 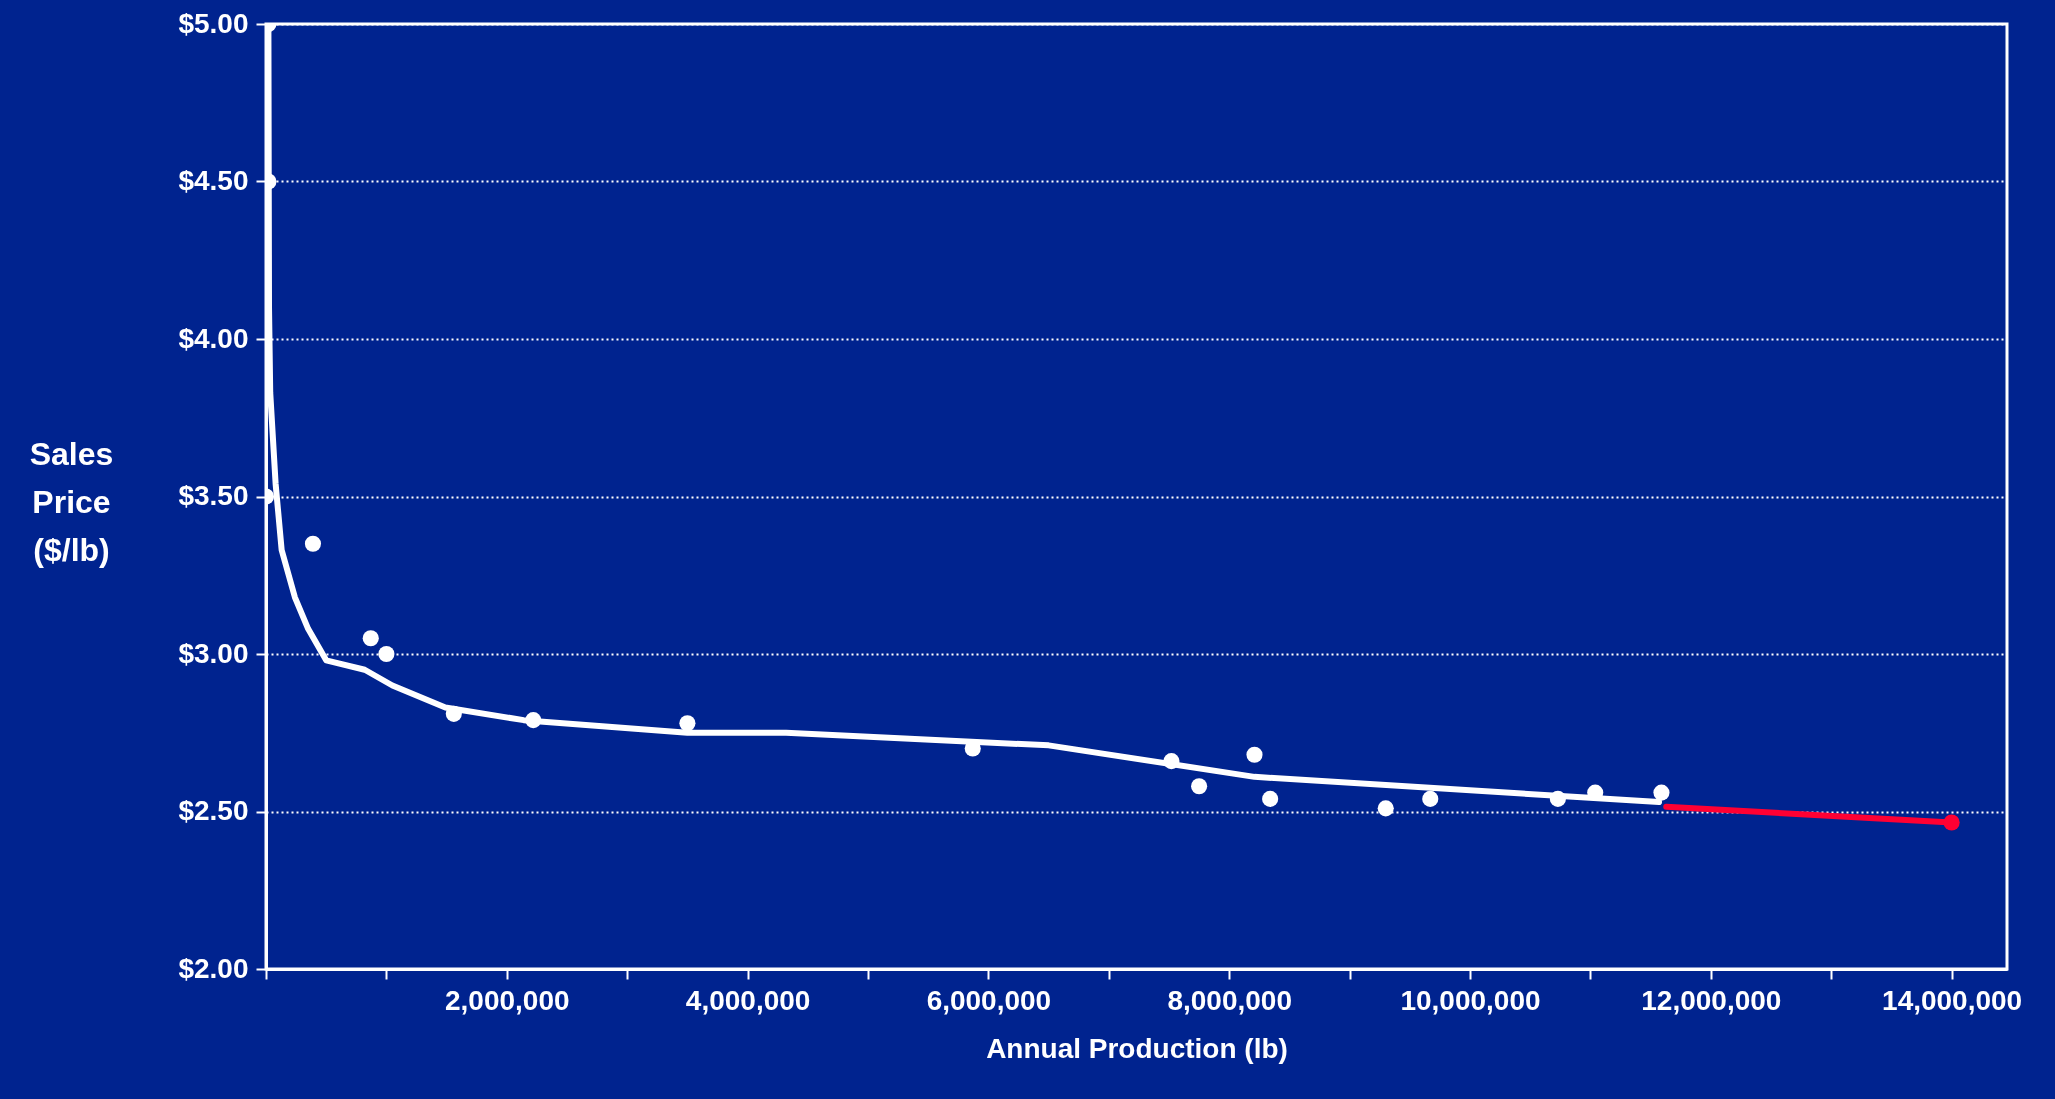 I want to click on y-tick-label: $5.00, so click(x=213, y=23).